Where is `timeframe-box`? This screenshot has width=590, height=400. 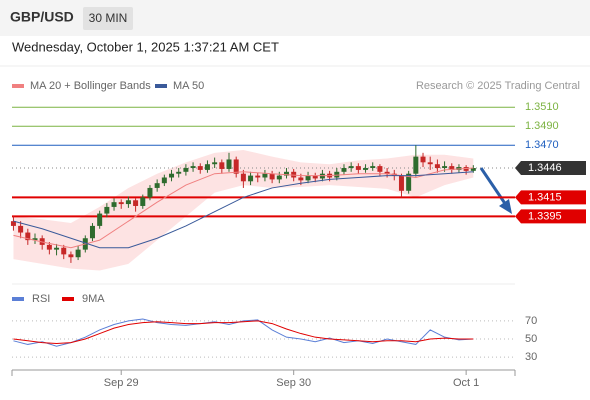
timeframe-box is located at coordinates (108, 18).